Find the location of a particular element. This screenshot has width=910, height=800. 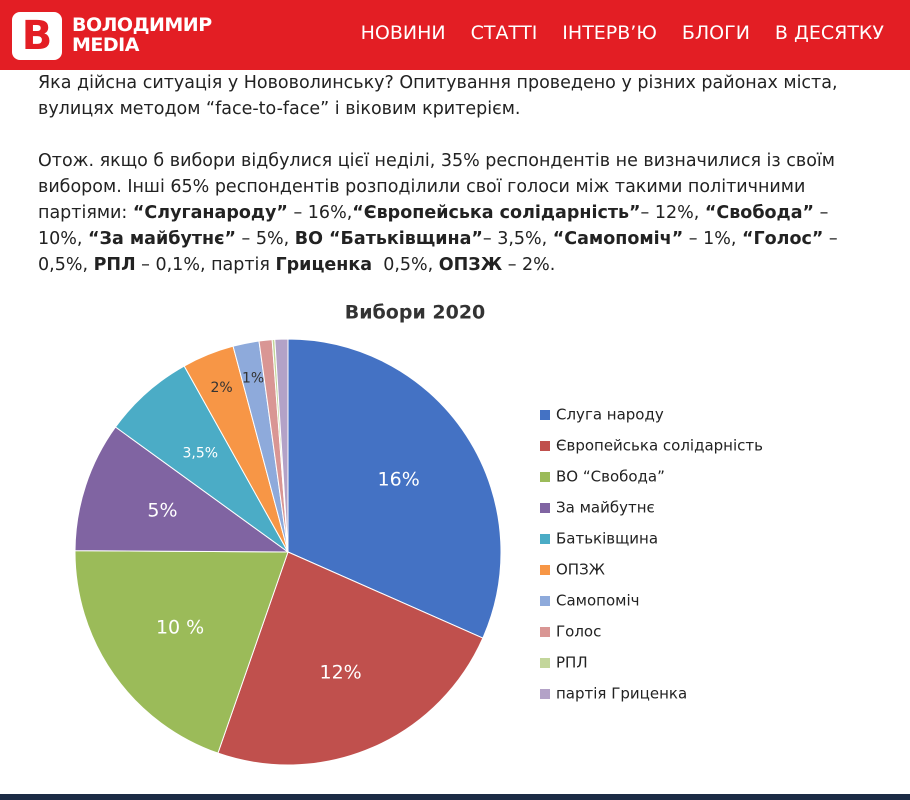

nav-link: НОВИНИ is located at coordinates (403, 33).